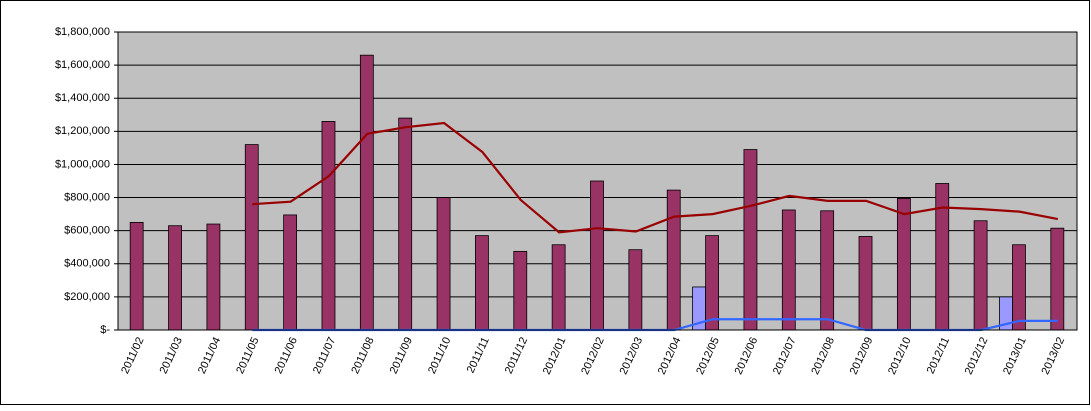  I want to click on y-tick-label: $600,000, so click(87, 231).